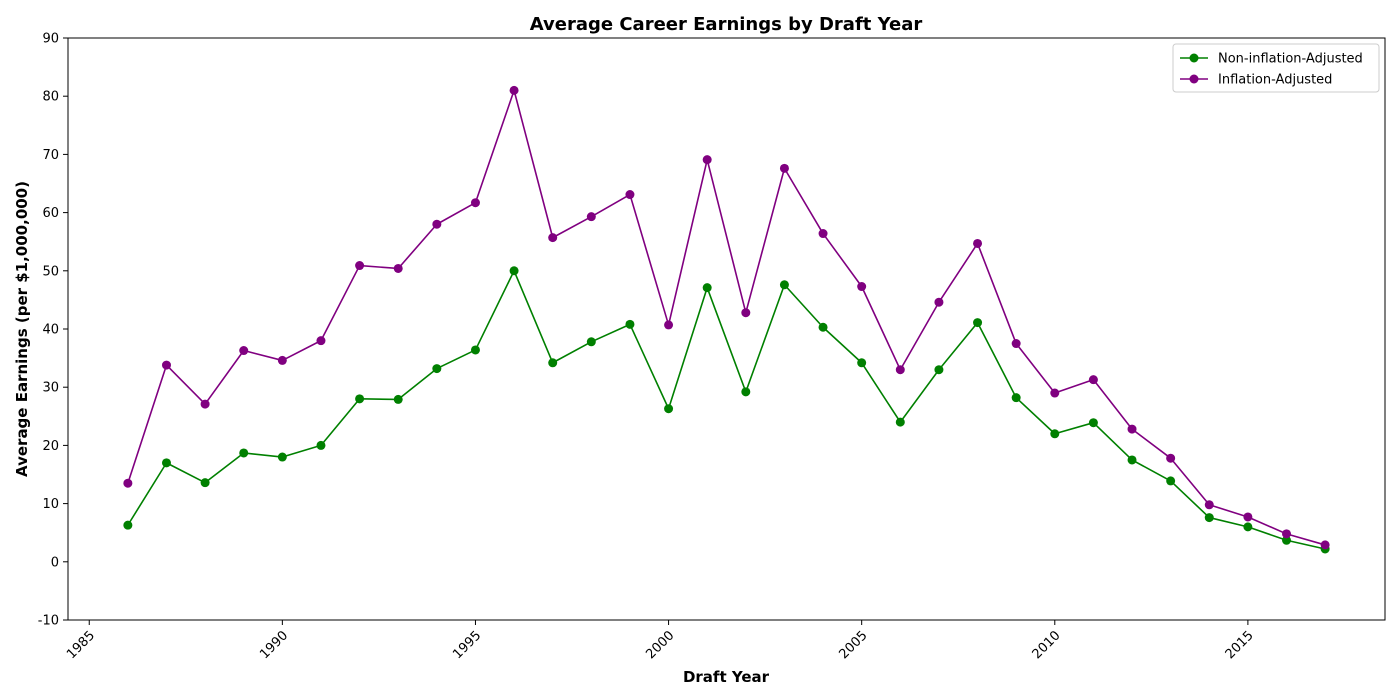 The image size is (1400, 700). I want to click on x-tick-label: 2005, so click(853, 645).